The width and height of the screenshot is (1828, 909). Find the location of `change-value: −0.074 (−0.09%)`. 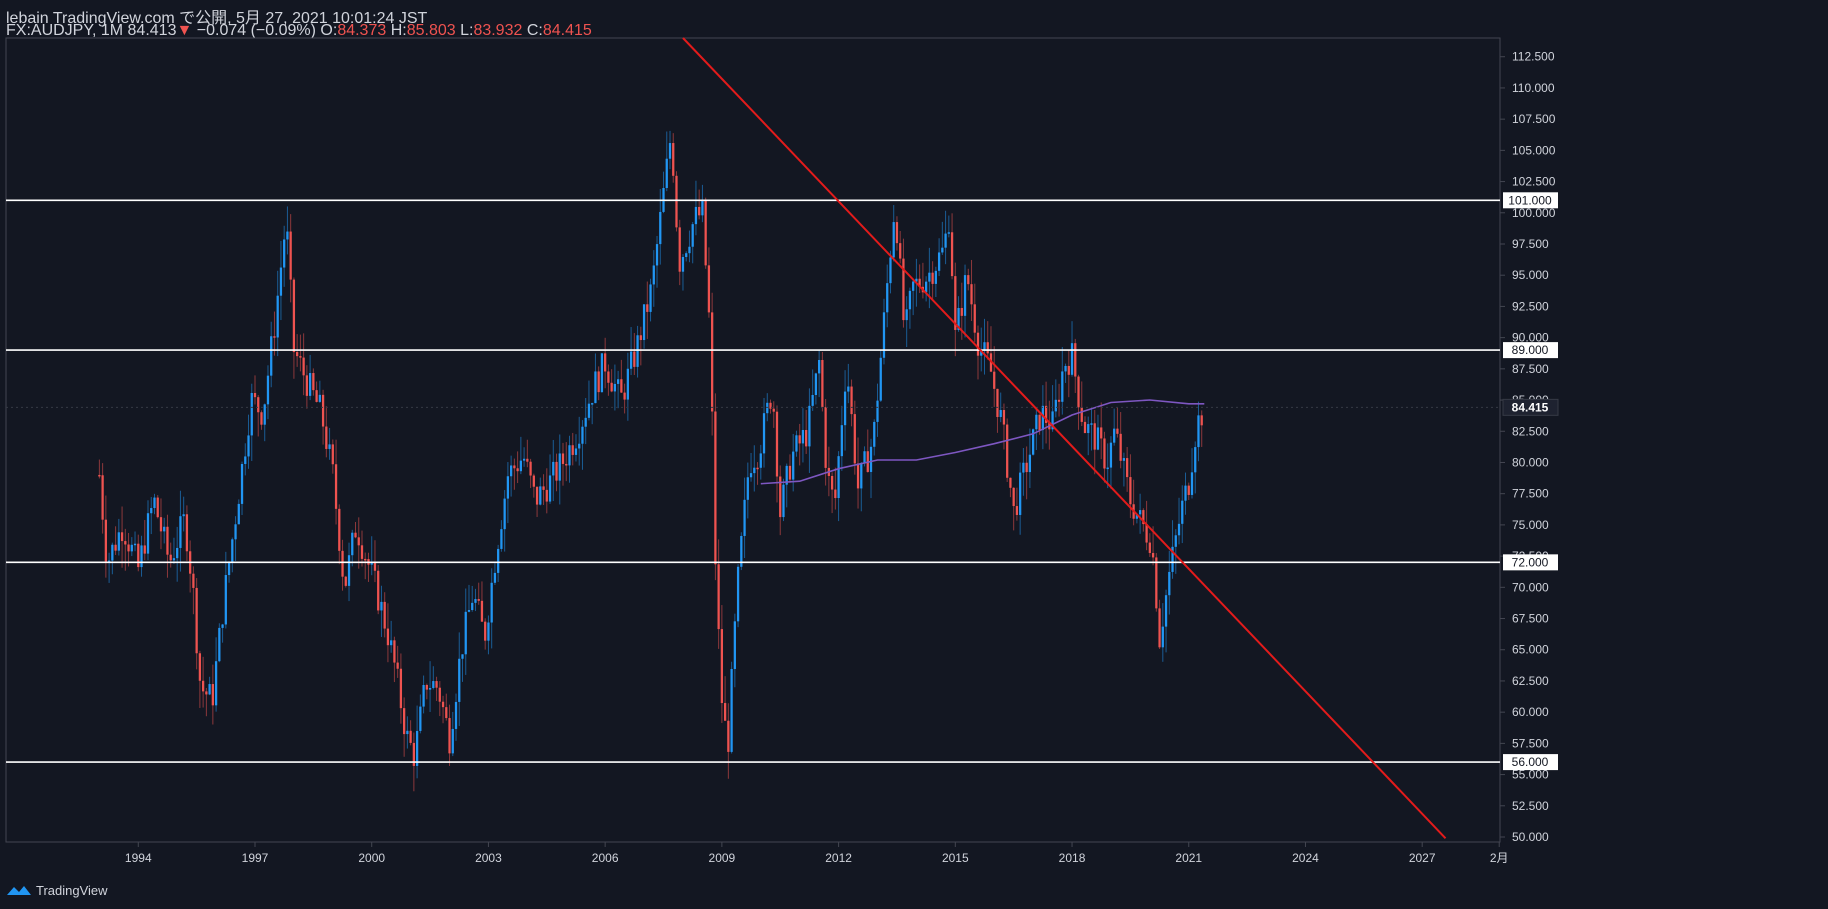

change-value: −0.074 (−0.09%) is located at coordinates (256, 30).